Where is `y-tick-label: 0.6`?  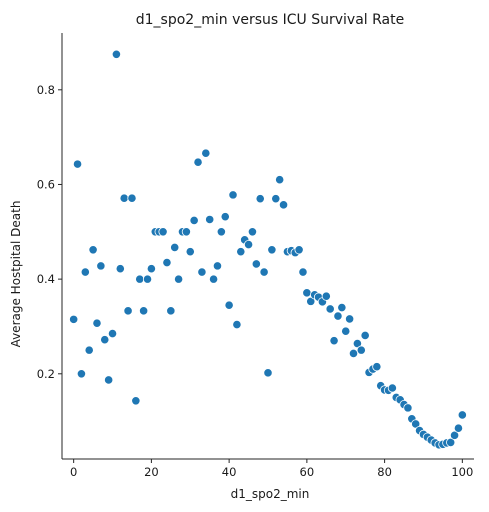
y-tick-label: 0.6 is located at coordinates (46, 184).